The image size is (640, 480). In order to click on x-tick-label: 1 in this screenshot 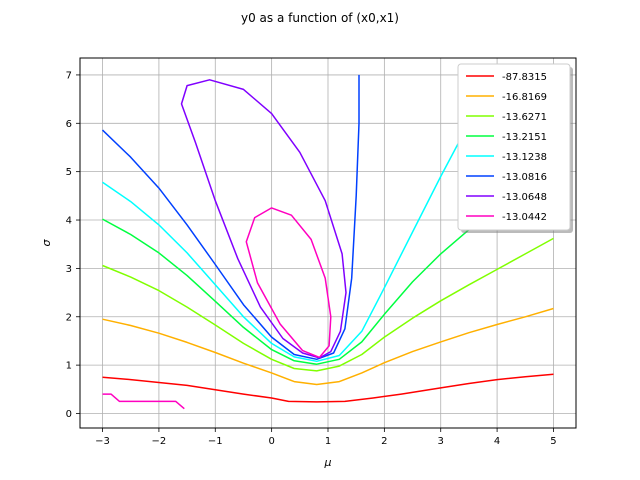, I will do `click(328, 441)`.